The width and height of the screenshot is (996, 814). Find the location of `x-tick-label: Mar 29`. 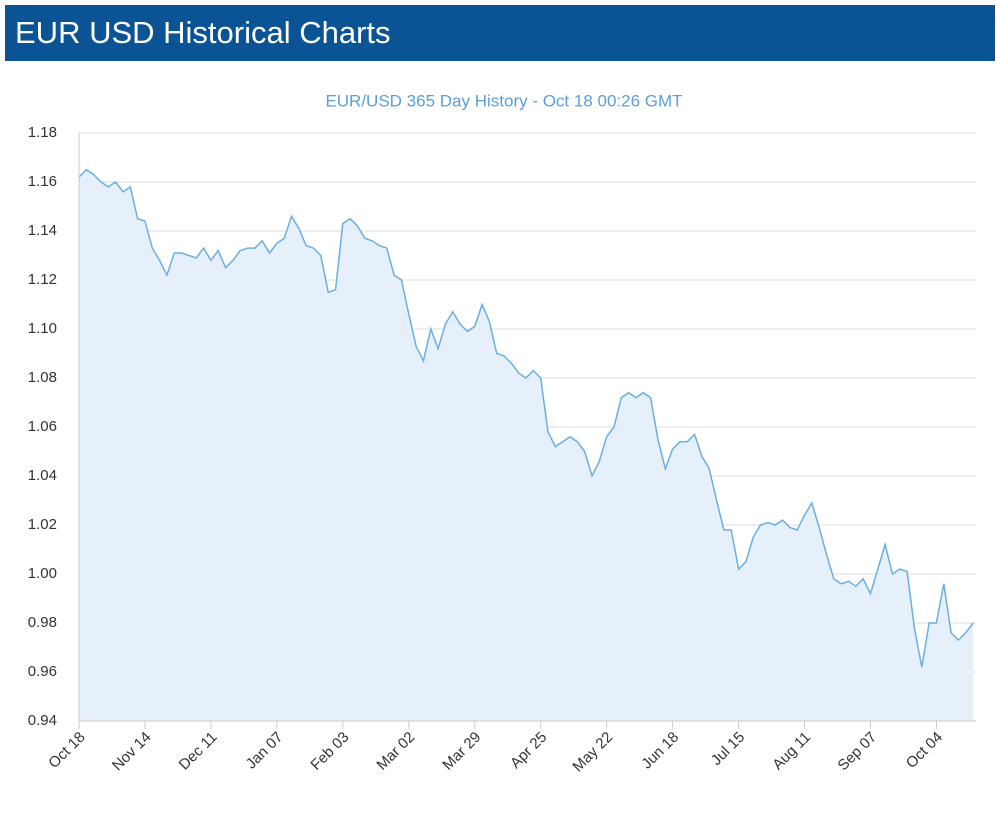

x-tick-label: Mar 29 is located at coordinates (461, 751).